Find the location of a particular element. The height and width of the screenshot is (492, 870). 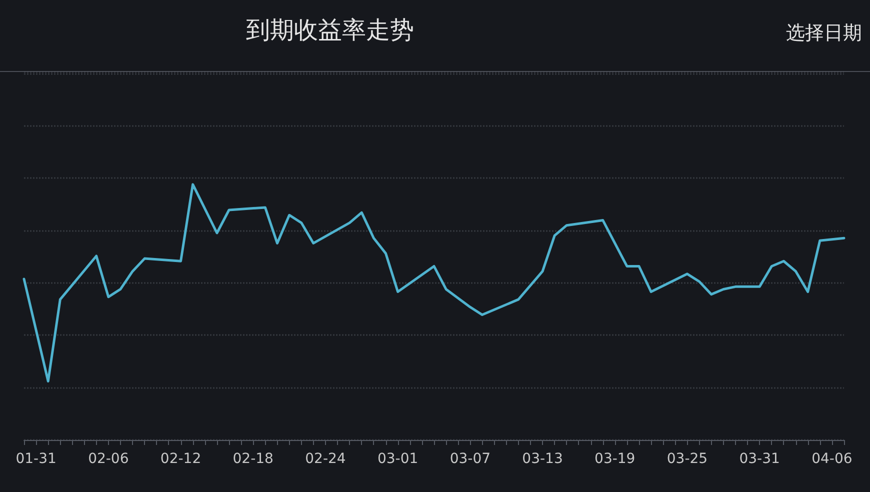

x-tick-label: 03-01 is located at coordinates (397, 459).